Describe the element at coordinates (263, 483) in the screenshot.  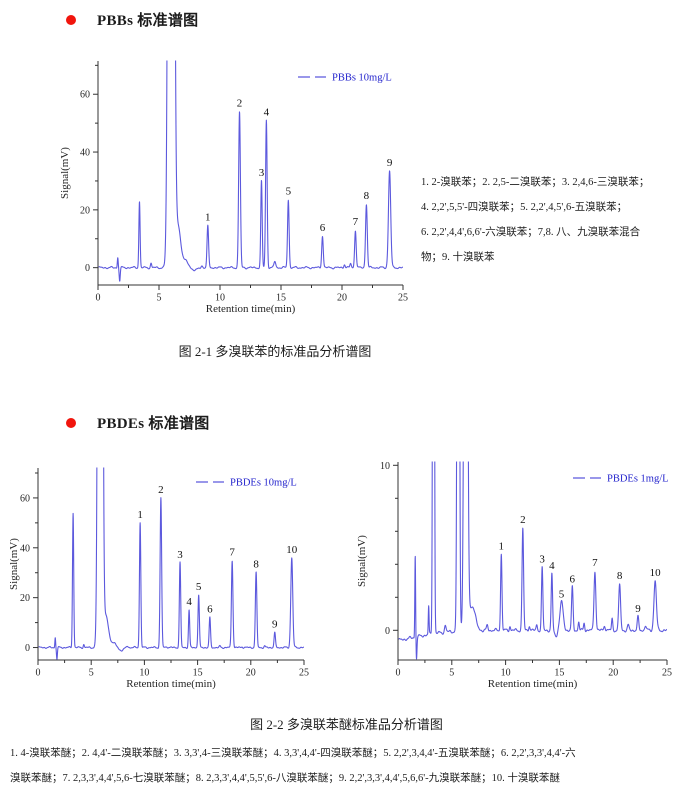
I see `svg-text: PBDEs 10mg/L` at that location.